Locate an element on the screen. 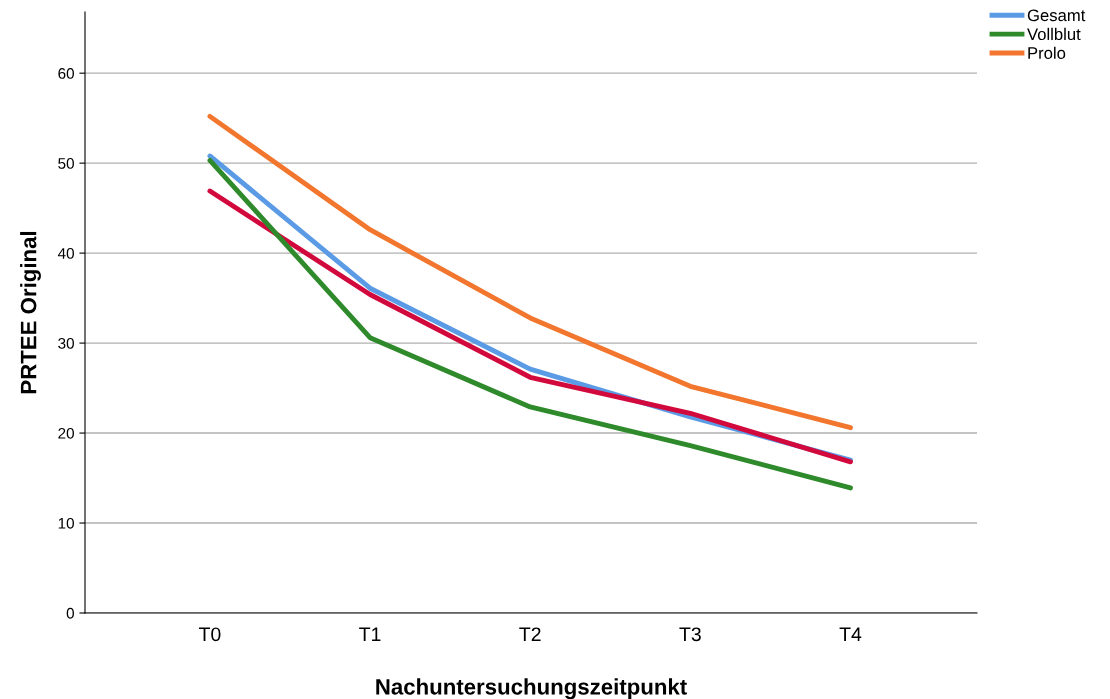 The width and height of the screenshot is (1110, 699). legend-label: Gesamt is located at coordinates (1056, 15).